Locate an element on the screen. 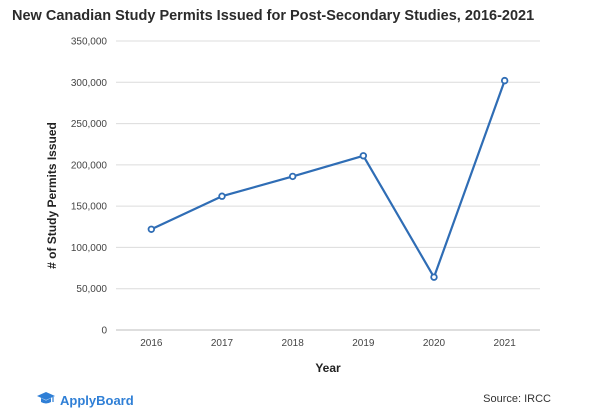 This screenshot has height=414, width=591. x-tick-label: 2018 is located at coordinates (293, 343).